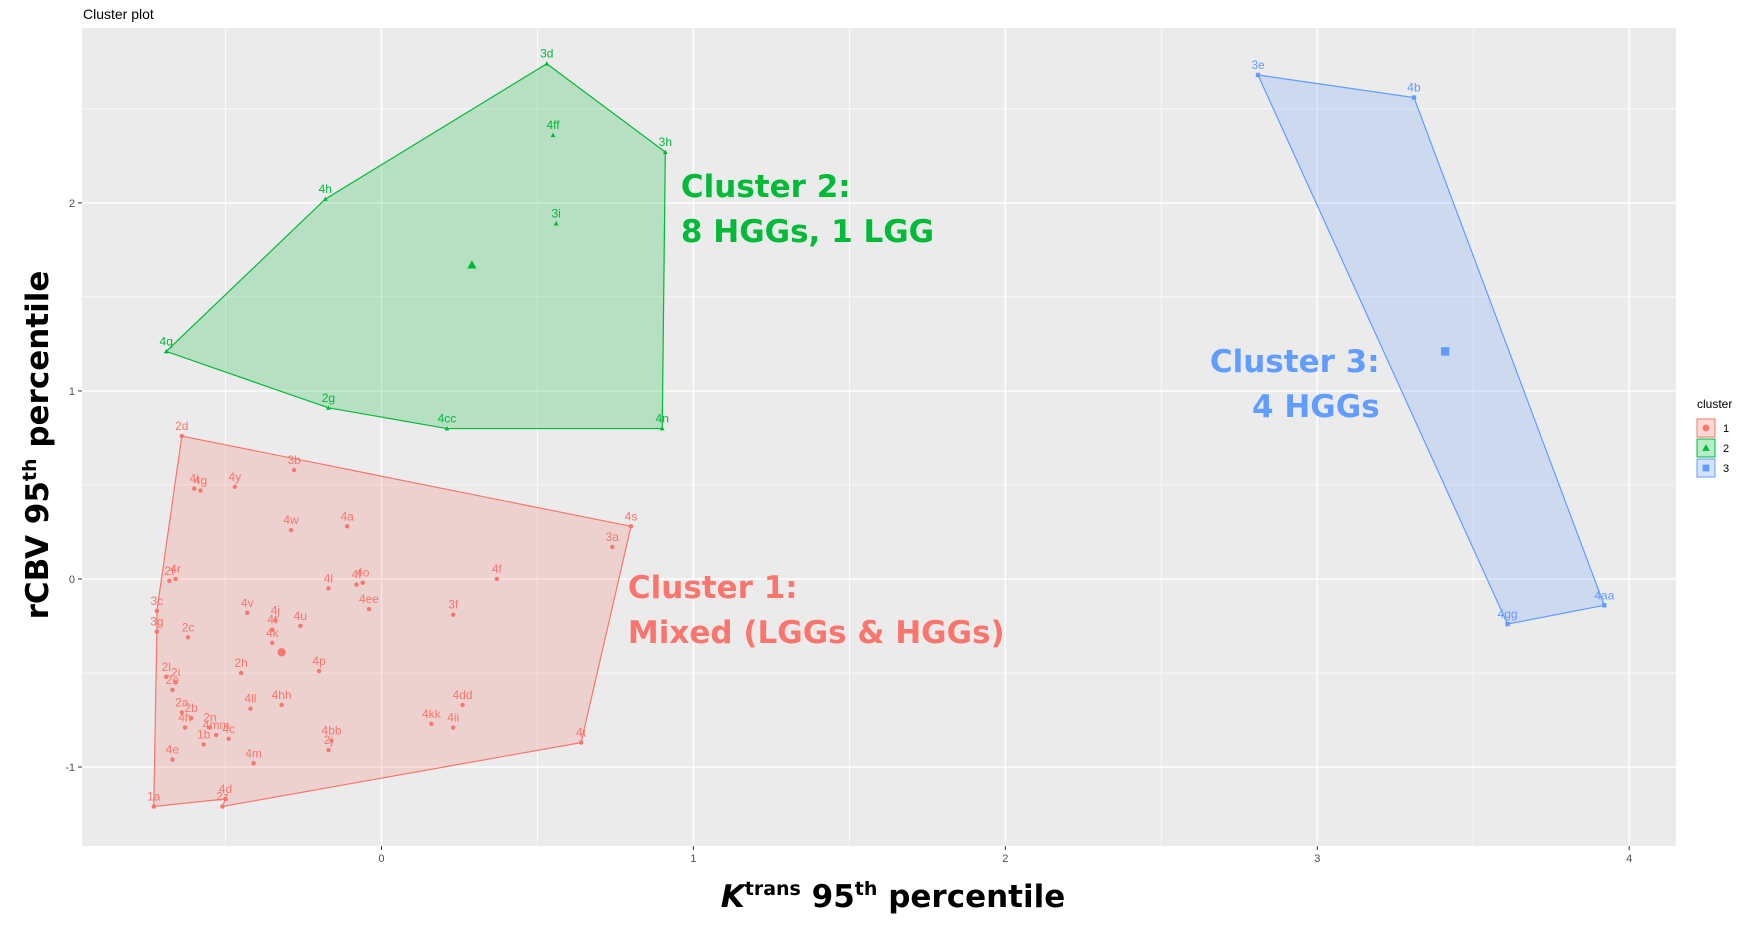  I want to click on cluster-1-point-label: 2b, so click(191, 708).